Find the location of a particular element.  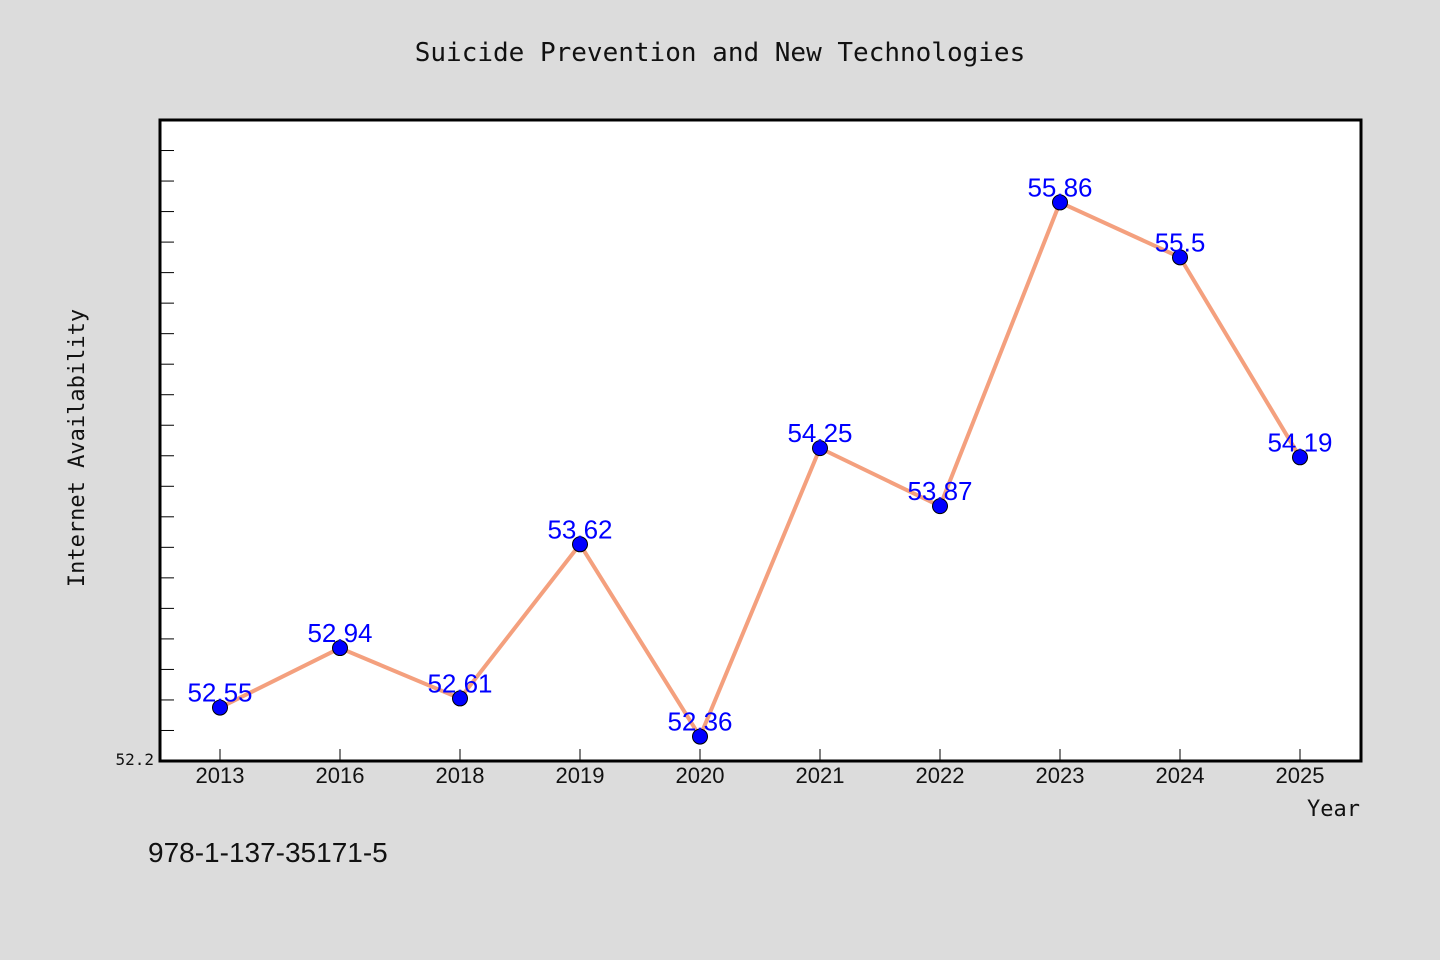

x-tick-label: 2018 is located at coordinates (460, 775).